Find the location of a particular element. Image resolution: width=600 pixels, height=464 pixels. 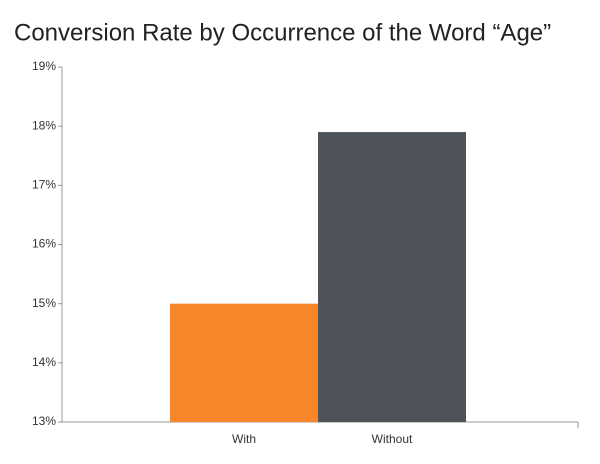

y-tick-label: 17% is located at coordinates (44, 185).